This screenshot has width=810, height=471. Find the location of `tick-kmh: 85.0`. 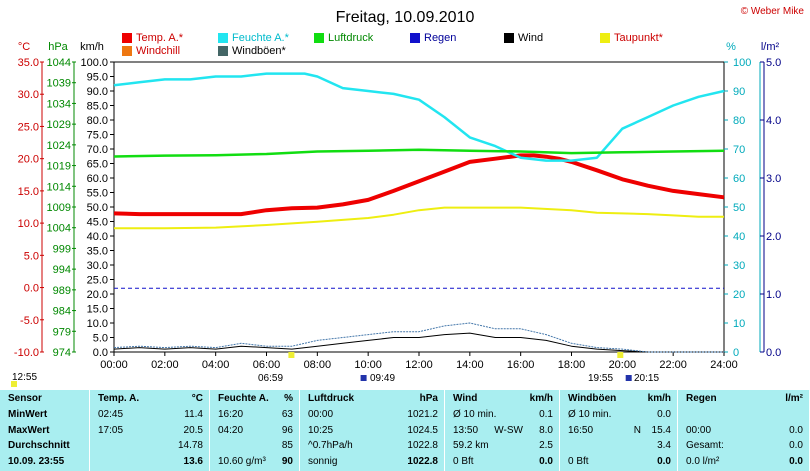

tick-kmh: 85.0 is located at coordinates (97, 107).